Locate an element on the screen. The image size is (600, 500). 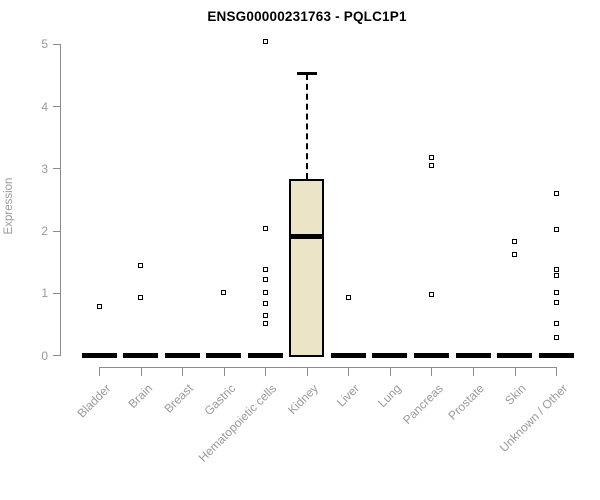
category-label-skin: Skin is located at coordinates (515, 394).